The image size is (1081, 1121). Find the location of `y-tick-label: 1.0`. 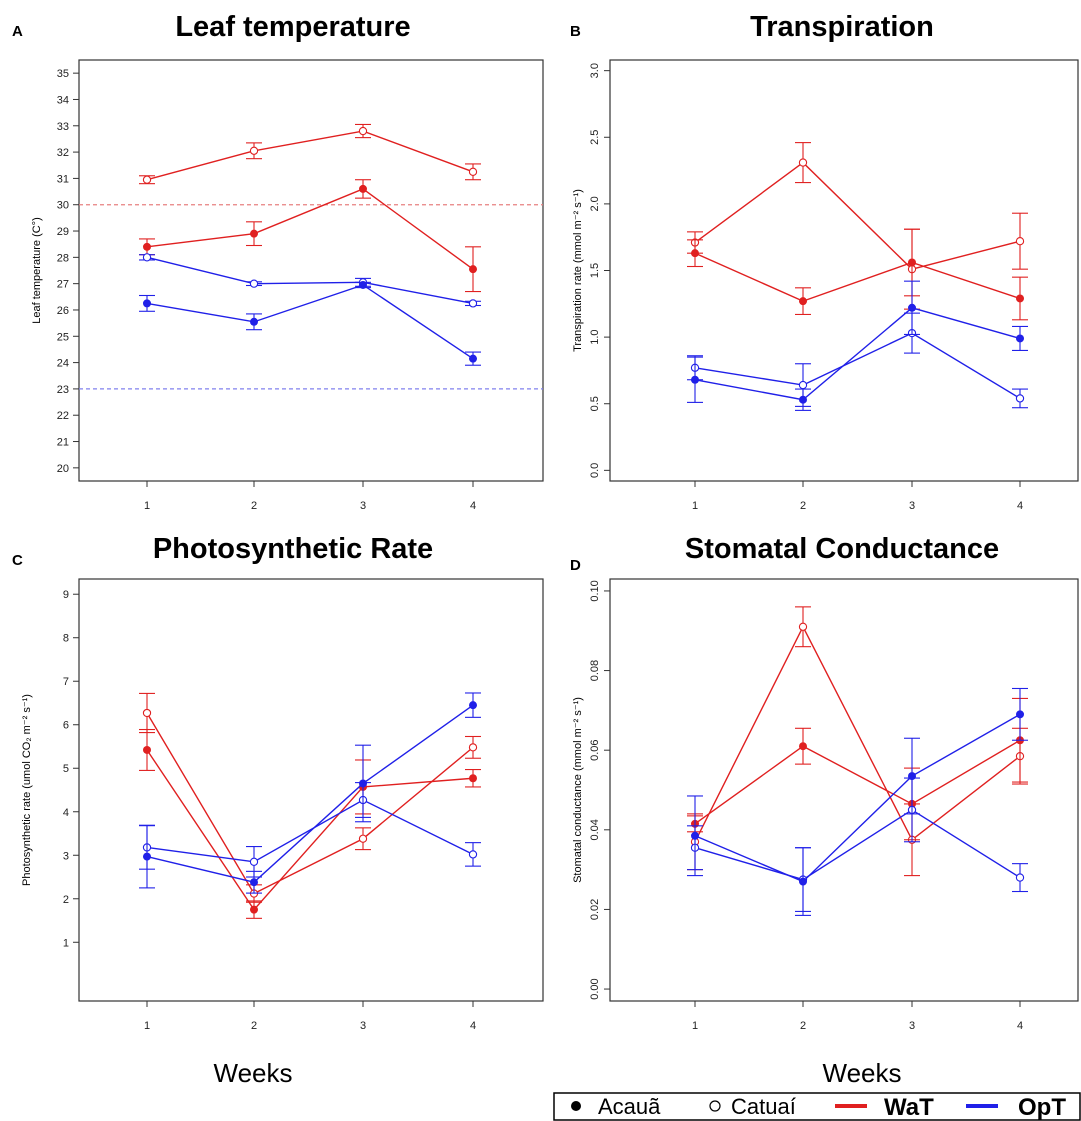

y-tick-label: 1.0 is located at coordinates (595, 336).